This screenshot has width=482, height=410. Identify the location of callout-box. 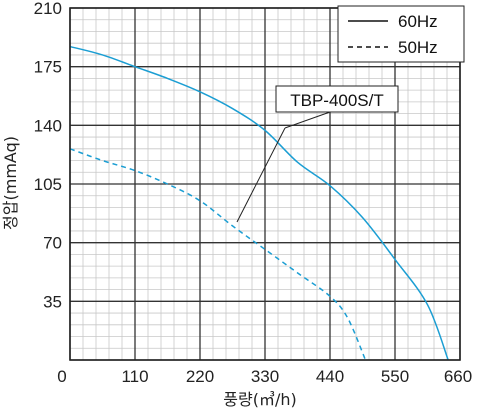
(337, 99).